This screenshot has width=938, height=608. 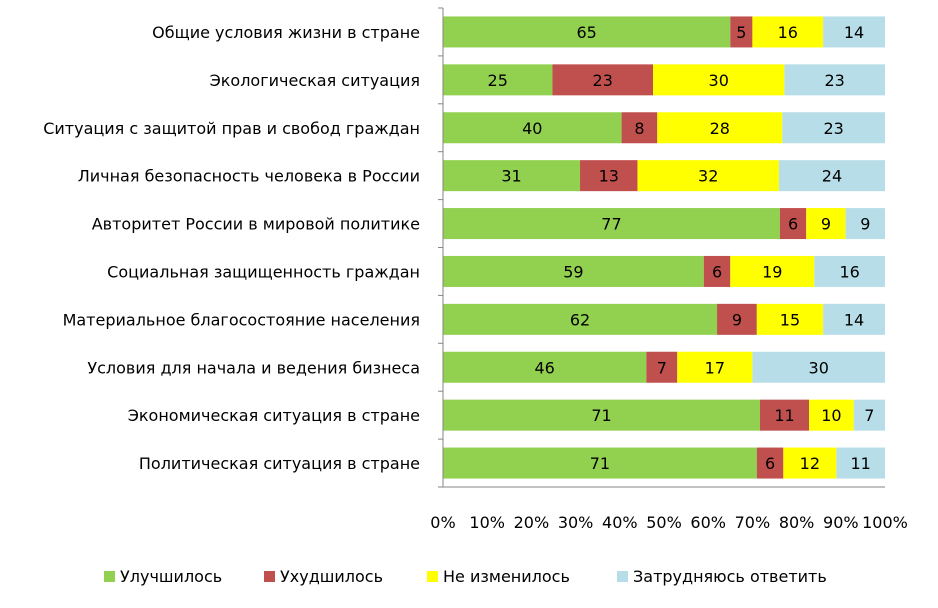 What do you see at coordinates (506, 576) in the screenshot?
I see `legend-label: Не изменилось` at bounding box center [506, 576].